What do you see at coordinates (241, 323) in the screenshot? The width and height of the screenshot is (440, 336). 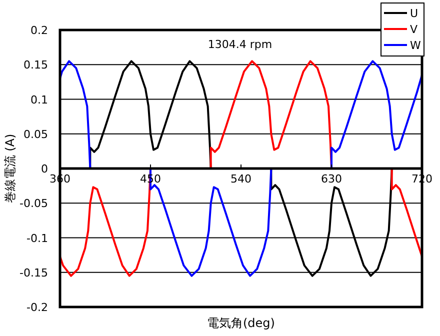 I see `x-axis-title: 電気角(deg)` at bounding box center [241, 323].